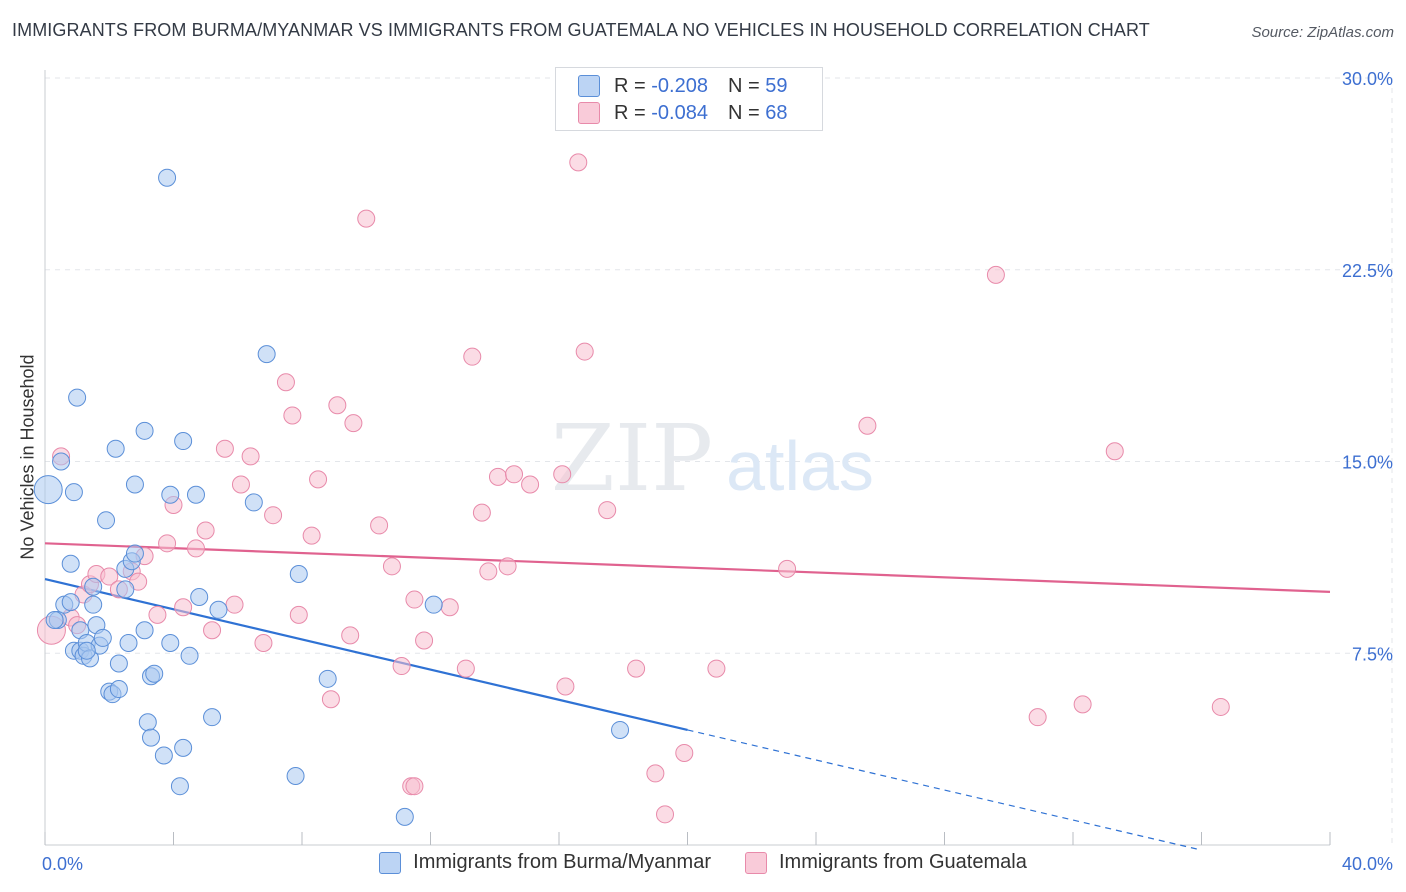 This screenshot has height=892, width=1406. I want to click on legend-item-burma: Immigrants from Burma/Myanmar, so click(545, 862).